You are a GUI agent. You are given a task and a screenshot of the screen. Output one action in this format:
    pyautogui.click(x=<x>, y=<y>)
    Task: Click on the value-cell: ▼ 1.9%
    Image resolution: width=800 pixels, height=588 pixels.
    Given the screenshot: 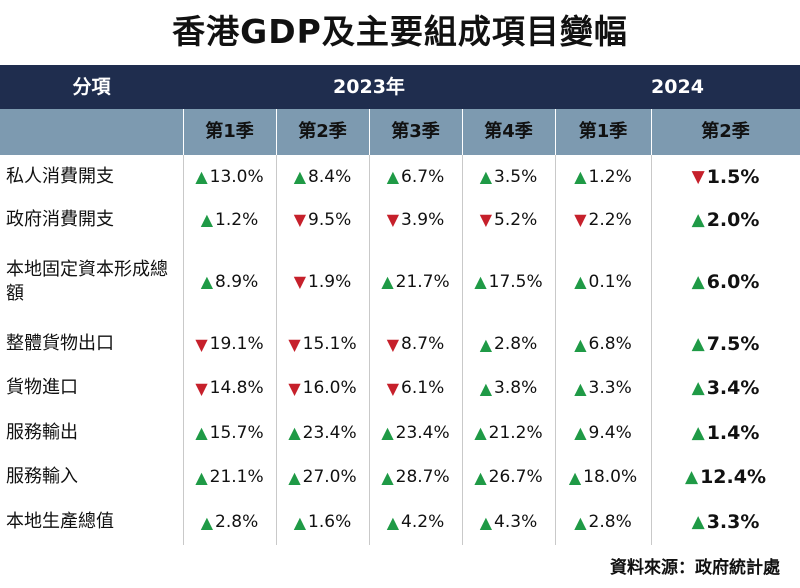 What is the action you would take?
    pyautogui.click(x=322, y=281)
    